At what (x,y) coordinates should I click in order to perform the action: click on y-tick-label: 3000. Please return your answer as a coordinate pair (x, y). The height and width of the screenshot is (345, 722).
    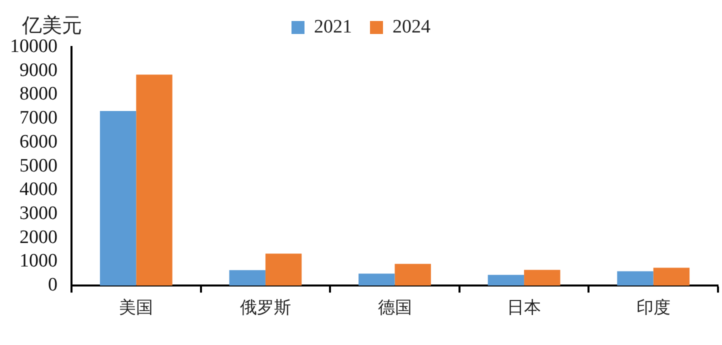
    Looking at the image, I should click on (39, 213).